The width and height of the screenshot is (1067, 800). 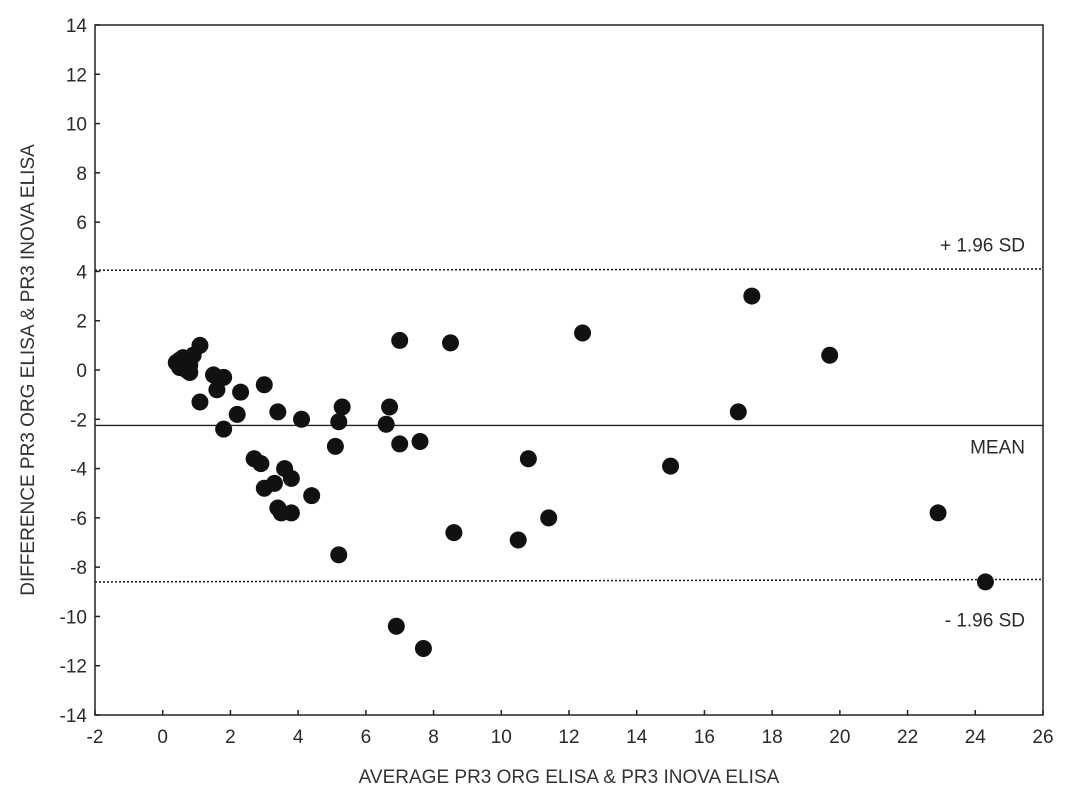 What do you see at coordinates (74, 716) in the screenshot?
I see `y-tick-label: -14` at bounding box center [74, 716].